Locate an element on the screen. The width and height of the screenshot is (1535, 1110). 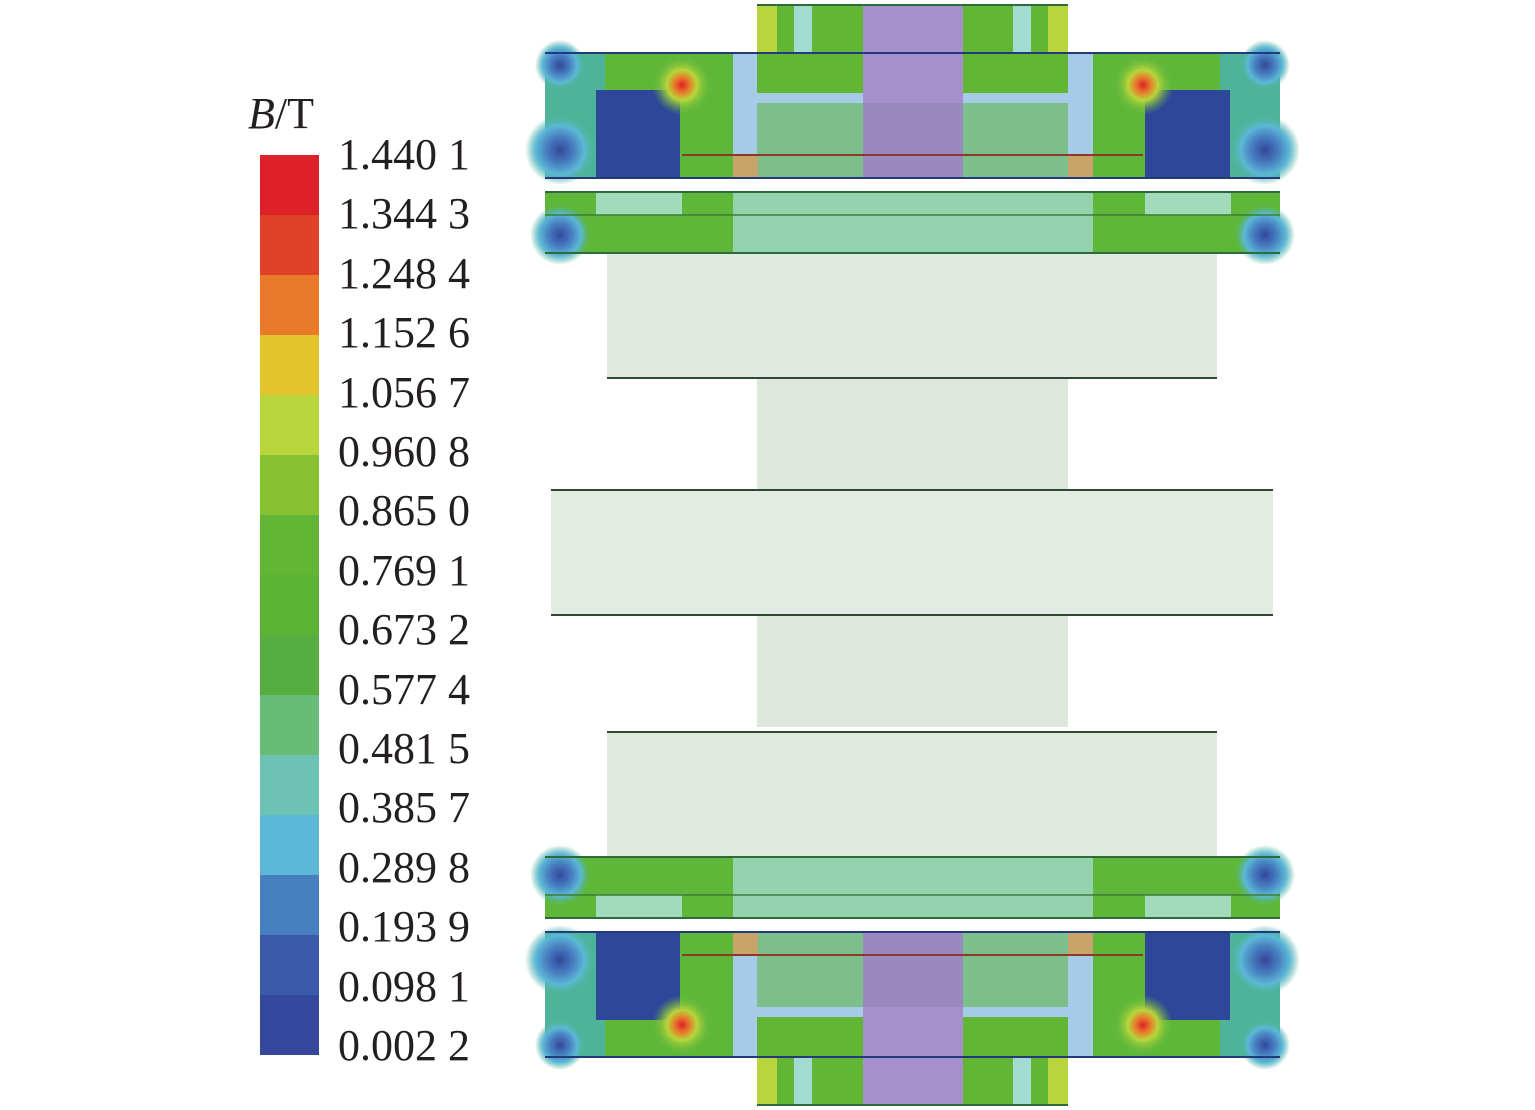
colorbar is located at coordinates (289, 605).